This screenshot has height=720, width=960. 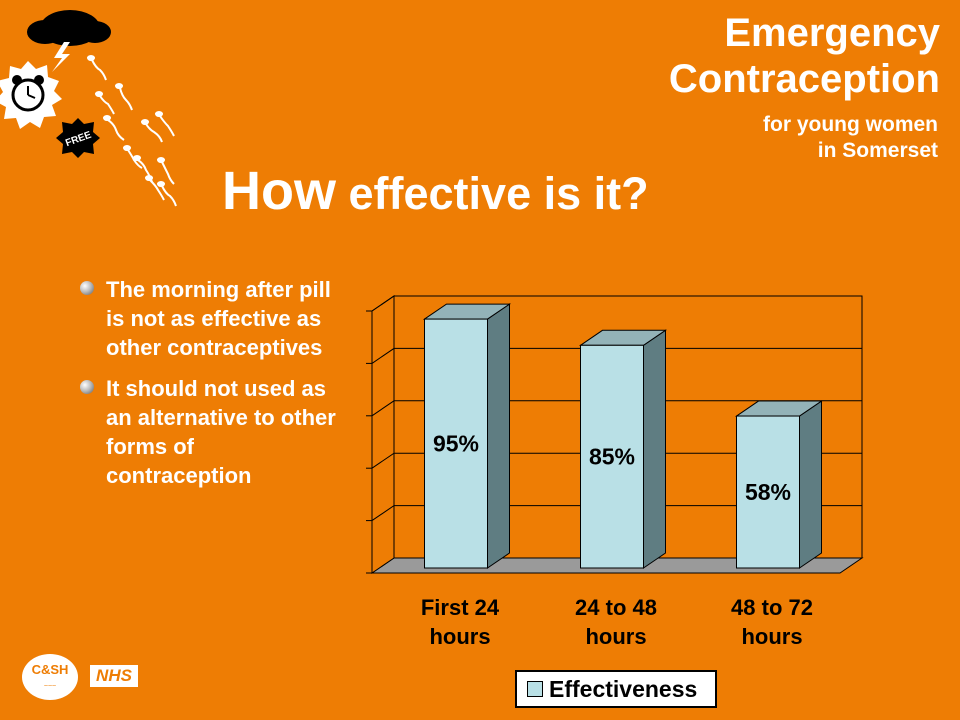 What do you see at coordinates (492, 193) in the screenshot?
I see `slide-title-part-2: effective is it?` at bounding box center [492, 193].